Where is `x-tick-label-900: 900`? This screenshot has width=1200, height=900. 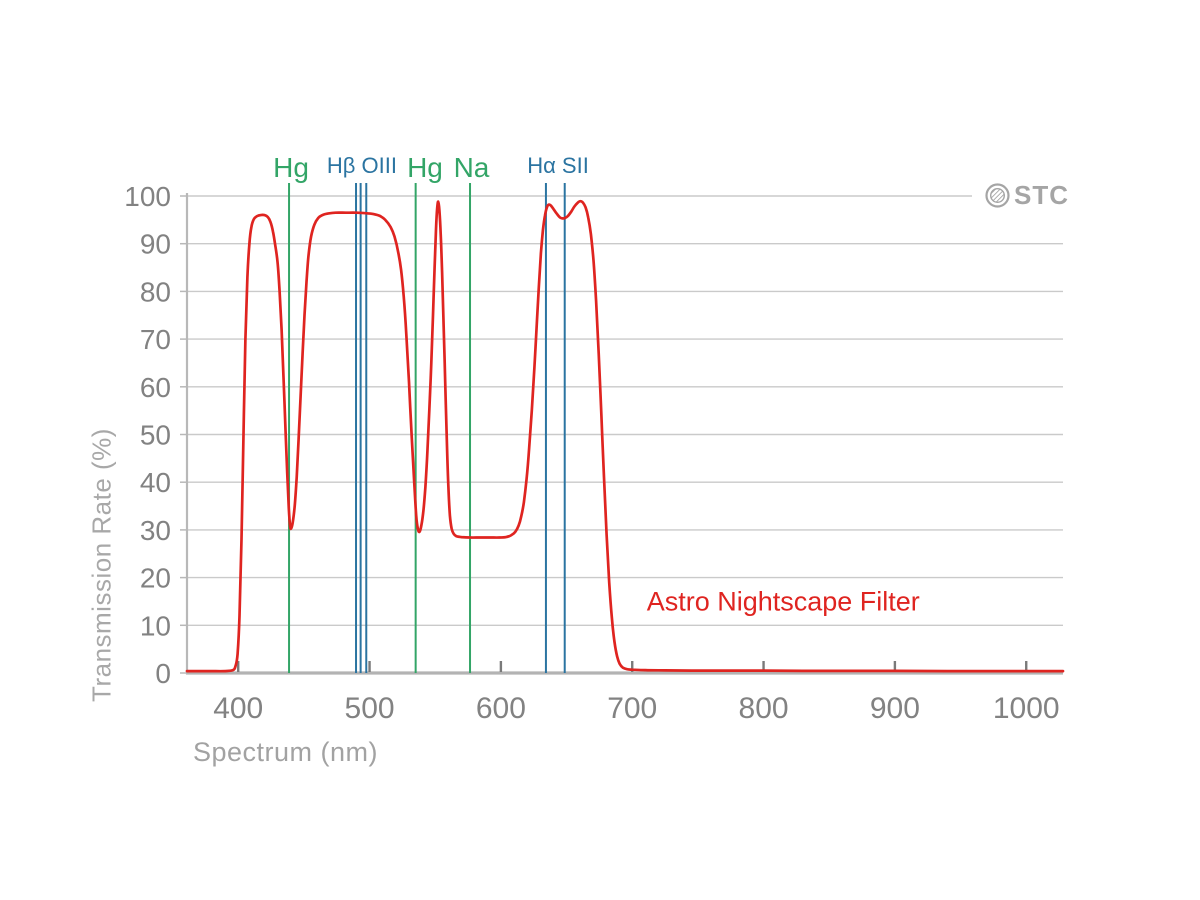 x-tick-label-900: 900 is located at coordinates (895, 708).